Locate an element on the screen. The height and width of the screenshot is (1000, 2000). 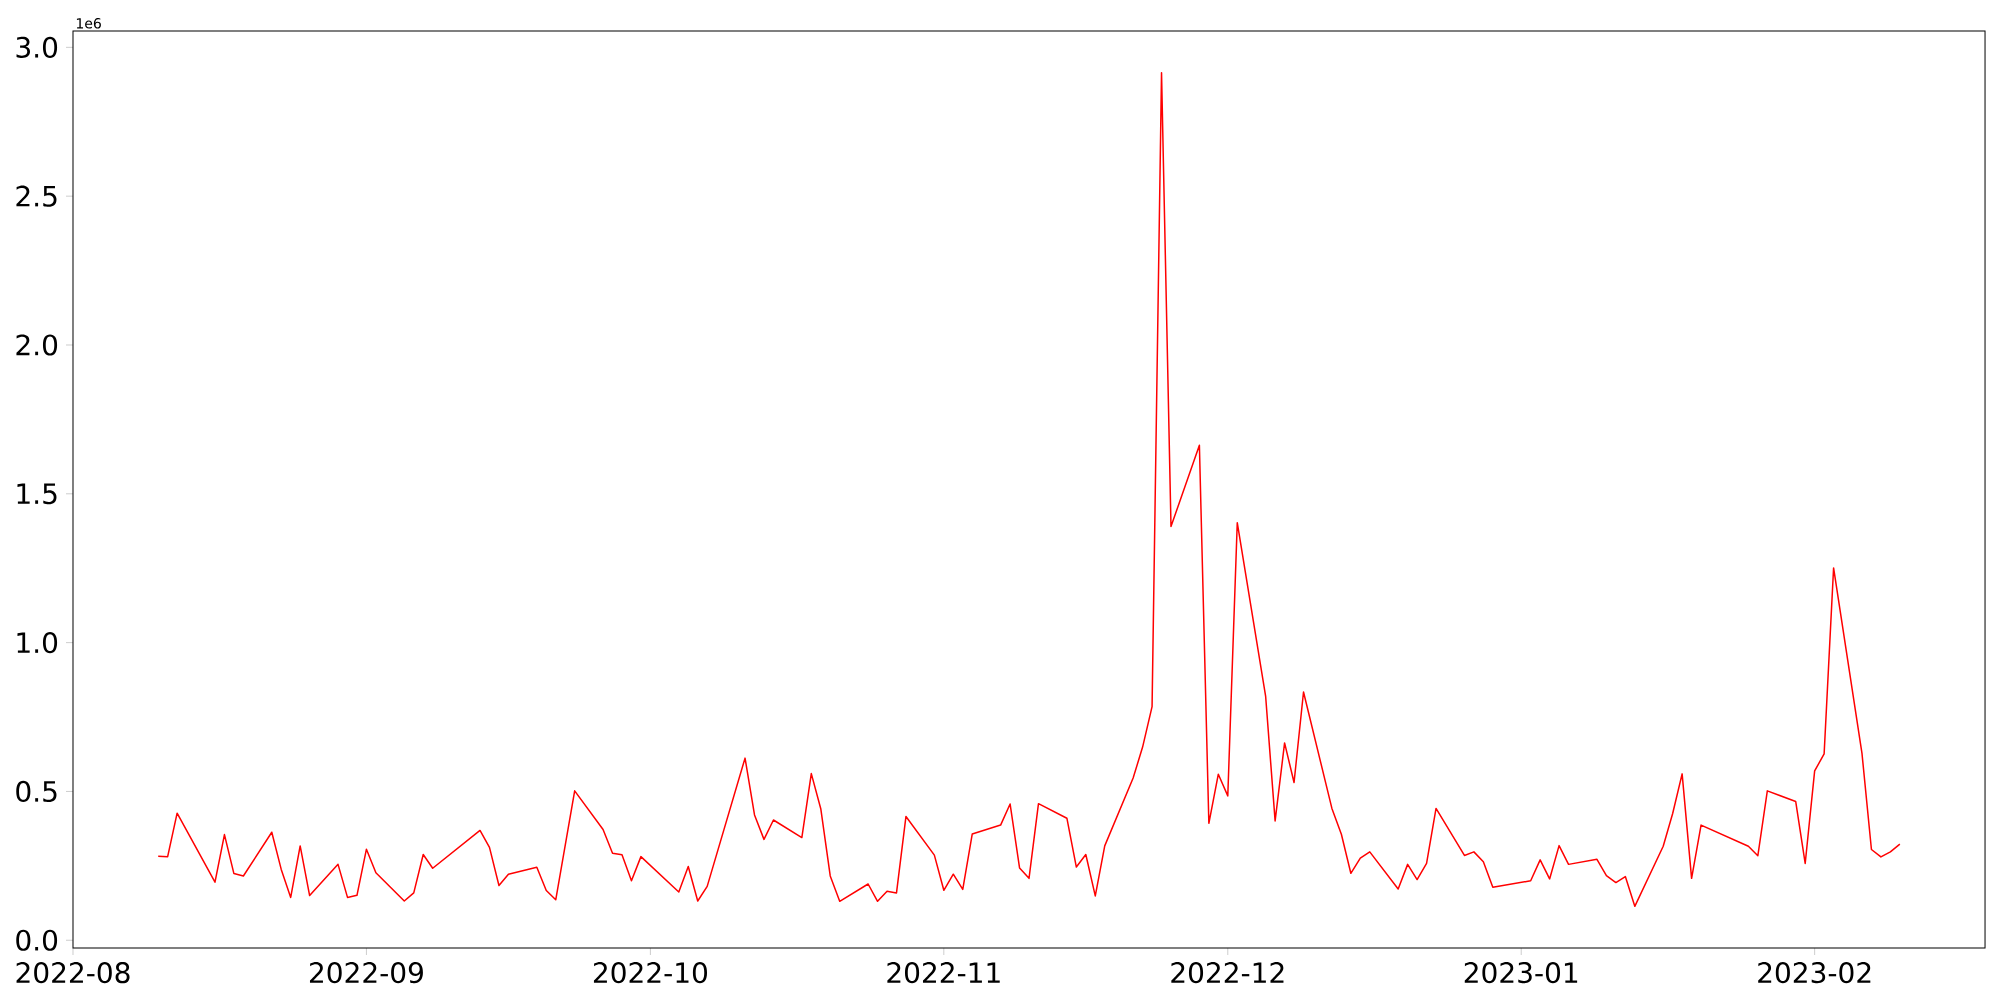
y-tick-label: 0.5 is located at coordinates (36, 791).